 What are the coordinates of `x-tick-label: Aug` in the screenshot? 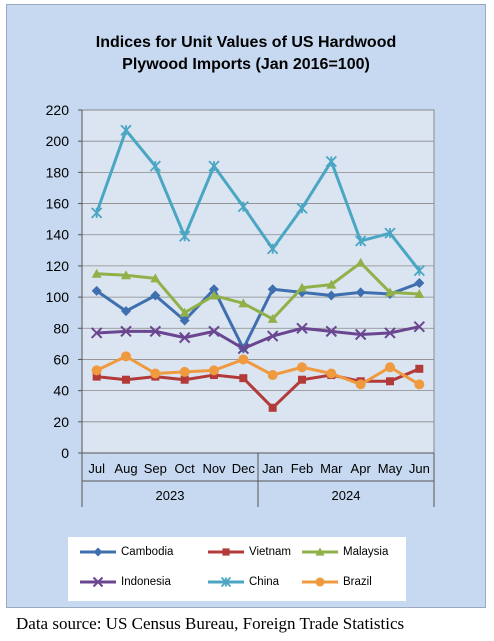 It's located at (125, 468).